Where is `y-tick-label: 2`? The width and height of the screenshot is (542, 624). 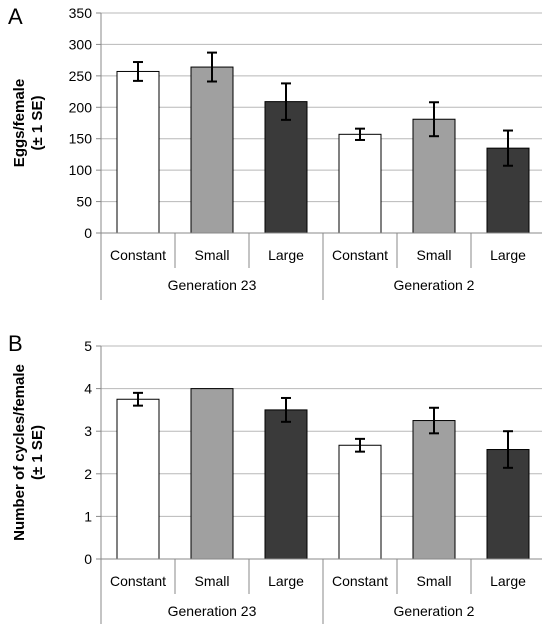
y-tick-label: 2 is located at coordinates (88, 474).